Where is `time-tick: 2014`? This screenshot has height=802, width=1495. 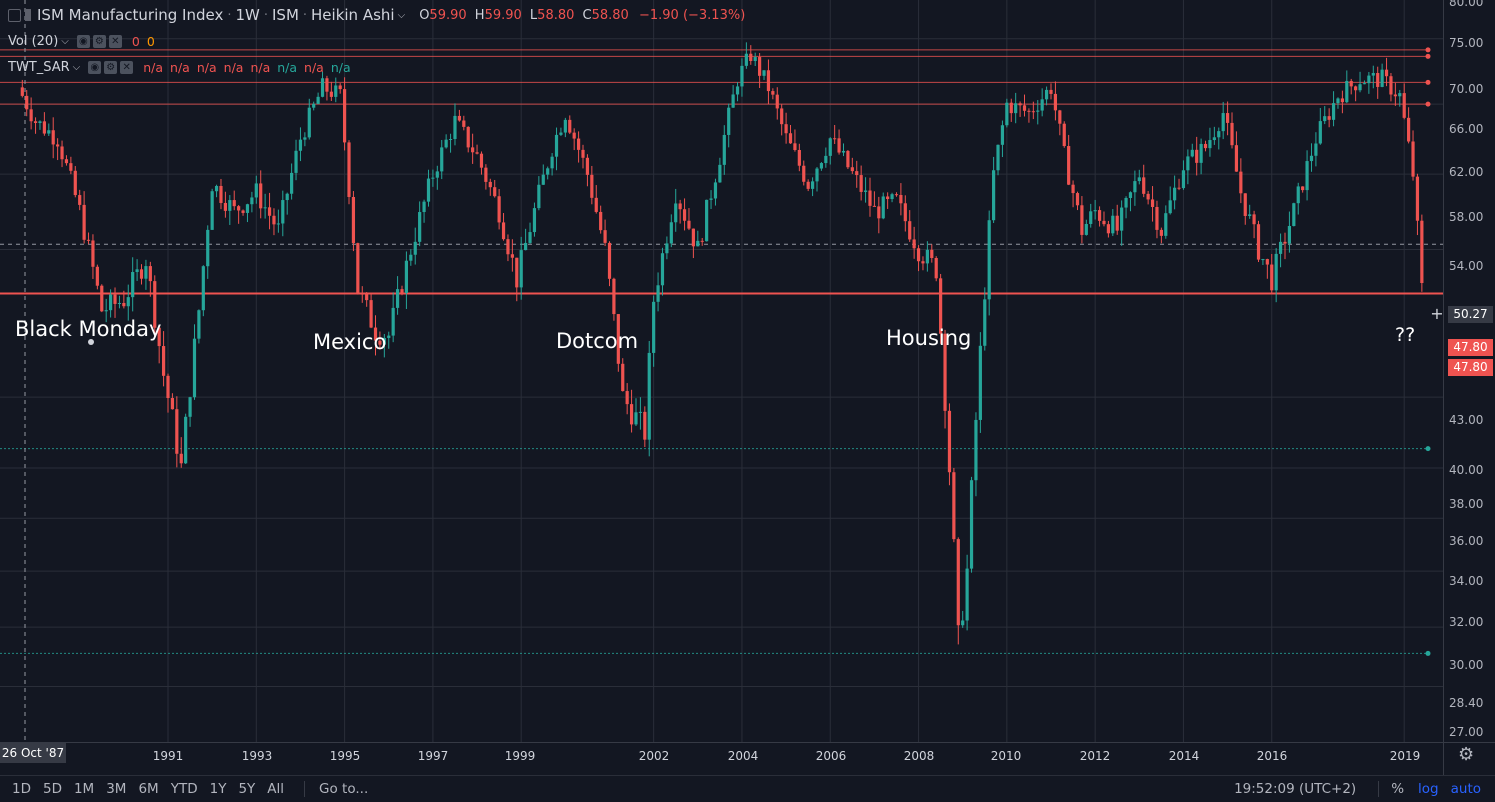 time-tick: 2014 is located at coordinates (1184, 756).